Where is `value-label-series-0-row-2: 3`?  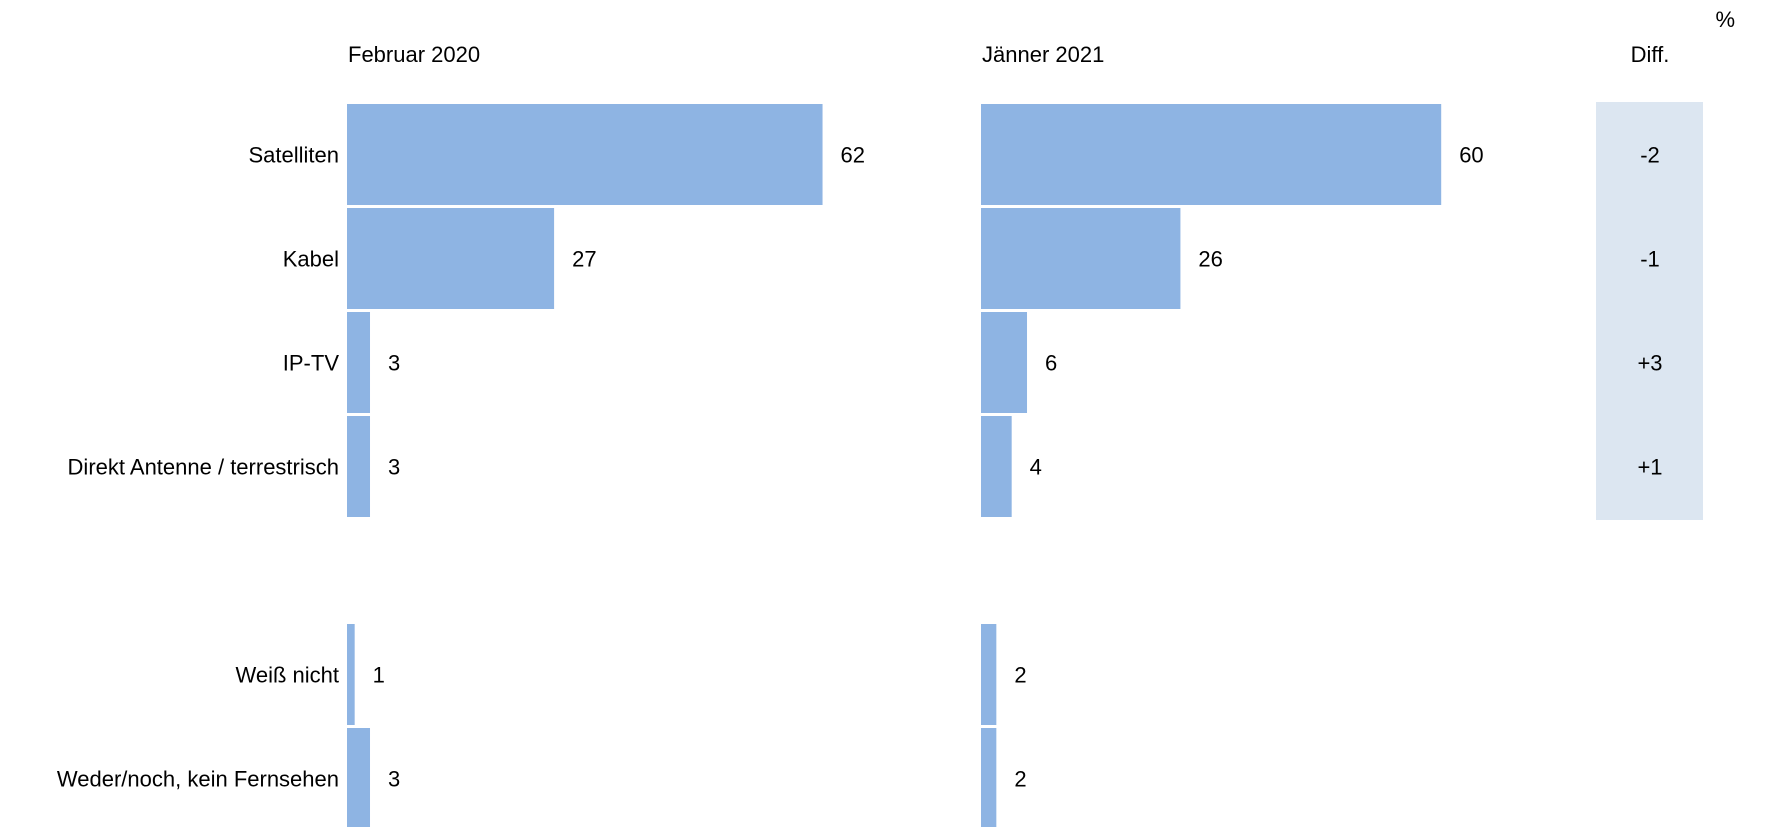
value-label-series-0-row-2: 3 is located at coordinates (394, 363).